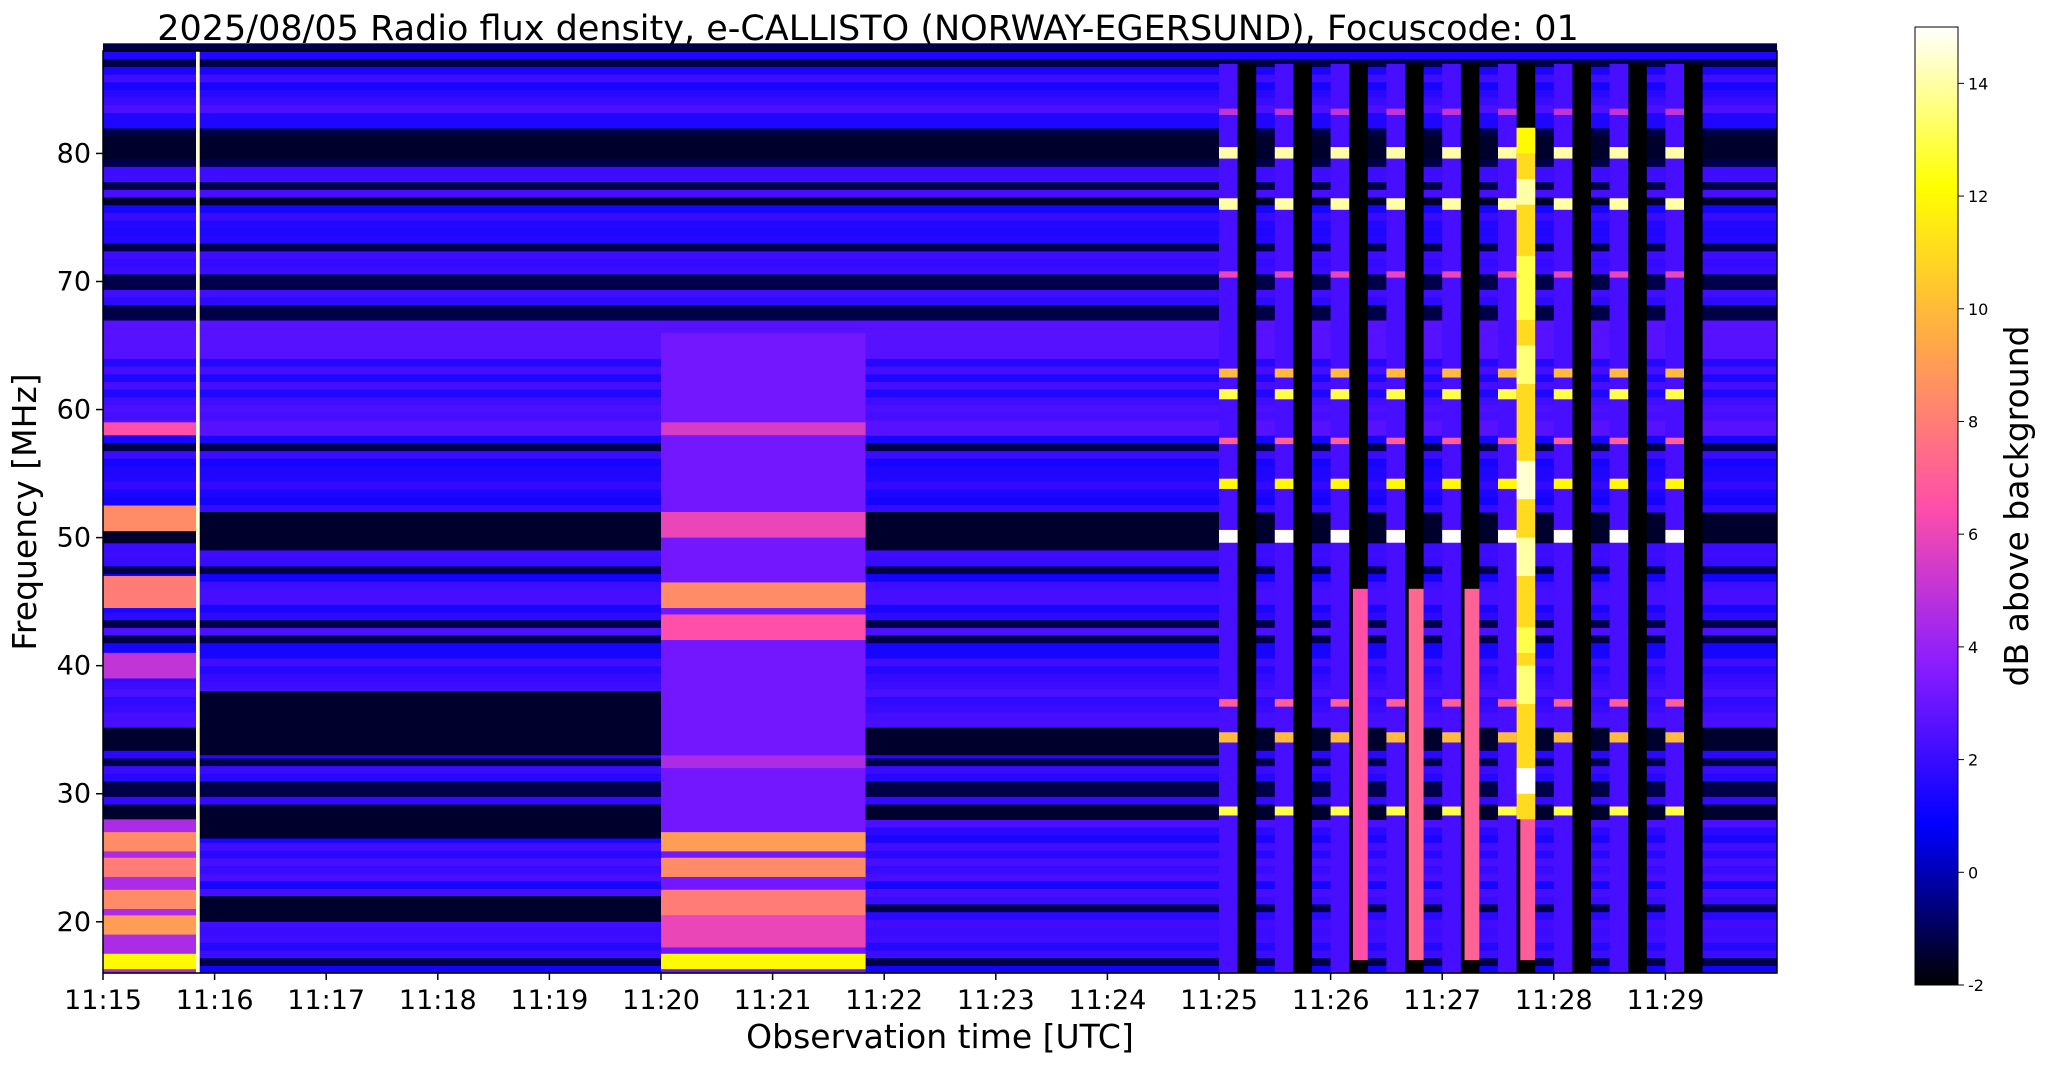  Describe the element at coordinates (1978, 83) in the screenshot. I see `colorbar-tick-label: 14` at that location.